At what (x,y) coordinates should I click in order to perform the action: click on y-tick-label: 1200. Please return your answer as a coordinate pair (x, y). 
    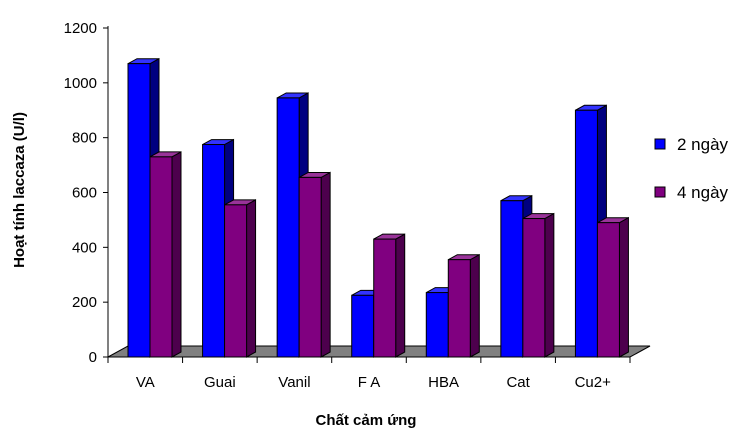
    Looking at the image, I should click on (80, 28).